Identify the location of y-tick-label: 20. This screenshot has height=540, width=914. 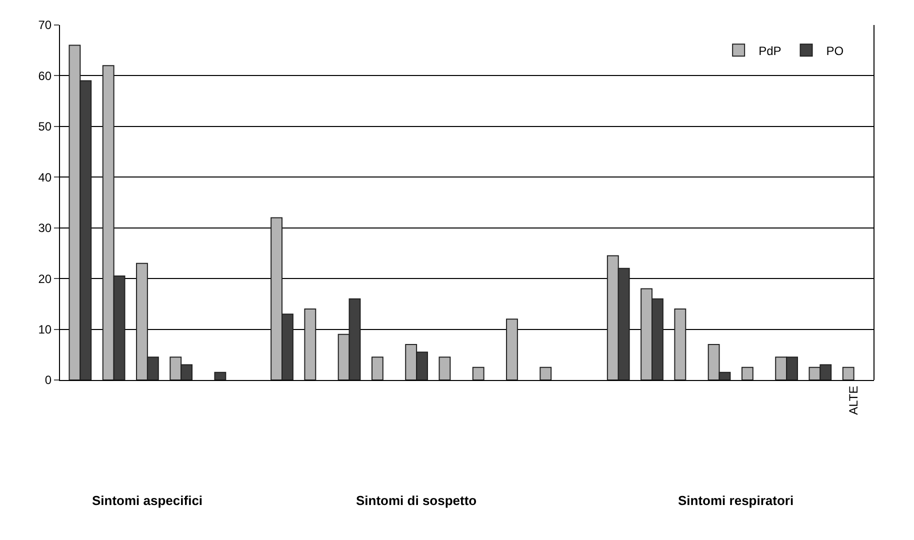
(45, 279).